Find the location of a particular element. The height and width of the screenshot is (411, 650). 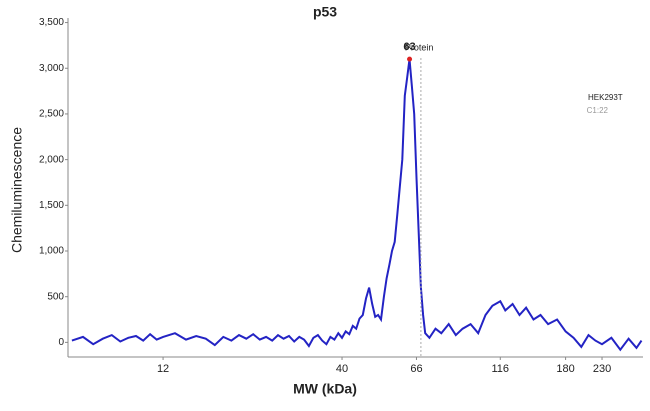

sample-label: HEK293T is located at coordinates (605, 97).